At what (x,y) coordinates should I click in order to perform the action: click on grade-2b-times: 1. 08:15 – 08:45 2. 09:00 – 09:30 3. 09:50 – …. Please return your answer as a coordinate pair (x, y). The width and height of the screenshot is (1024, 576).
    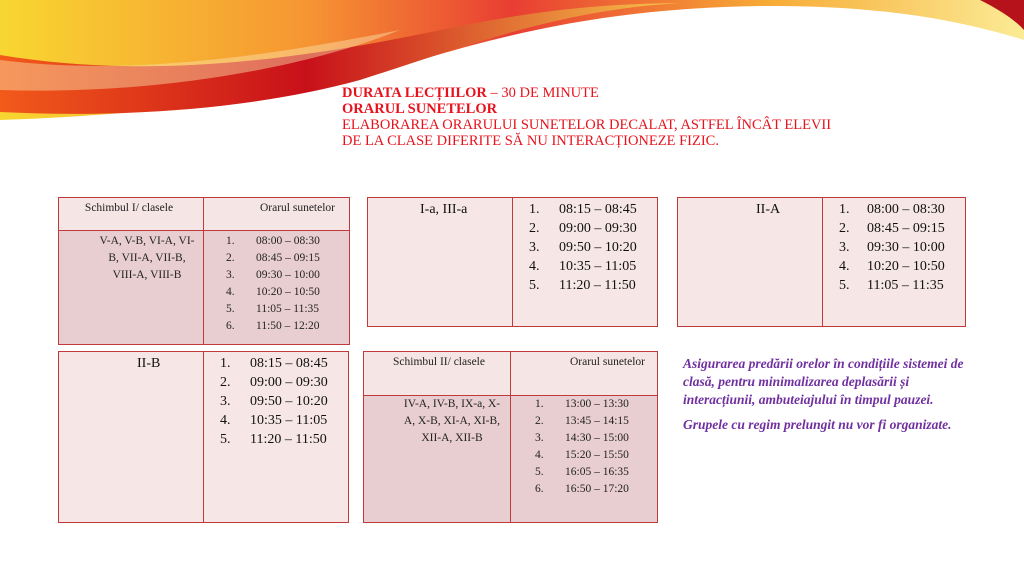
    Looking at the image, I should click on (284, 401).